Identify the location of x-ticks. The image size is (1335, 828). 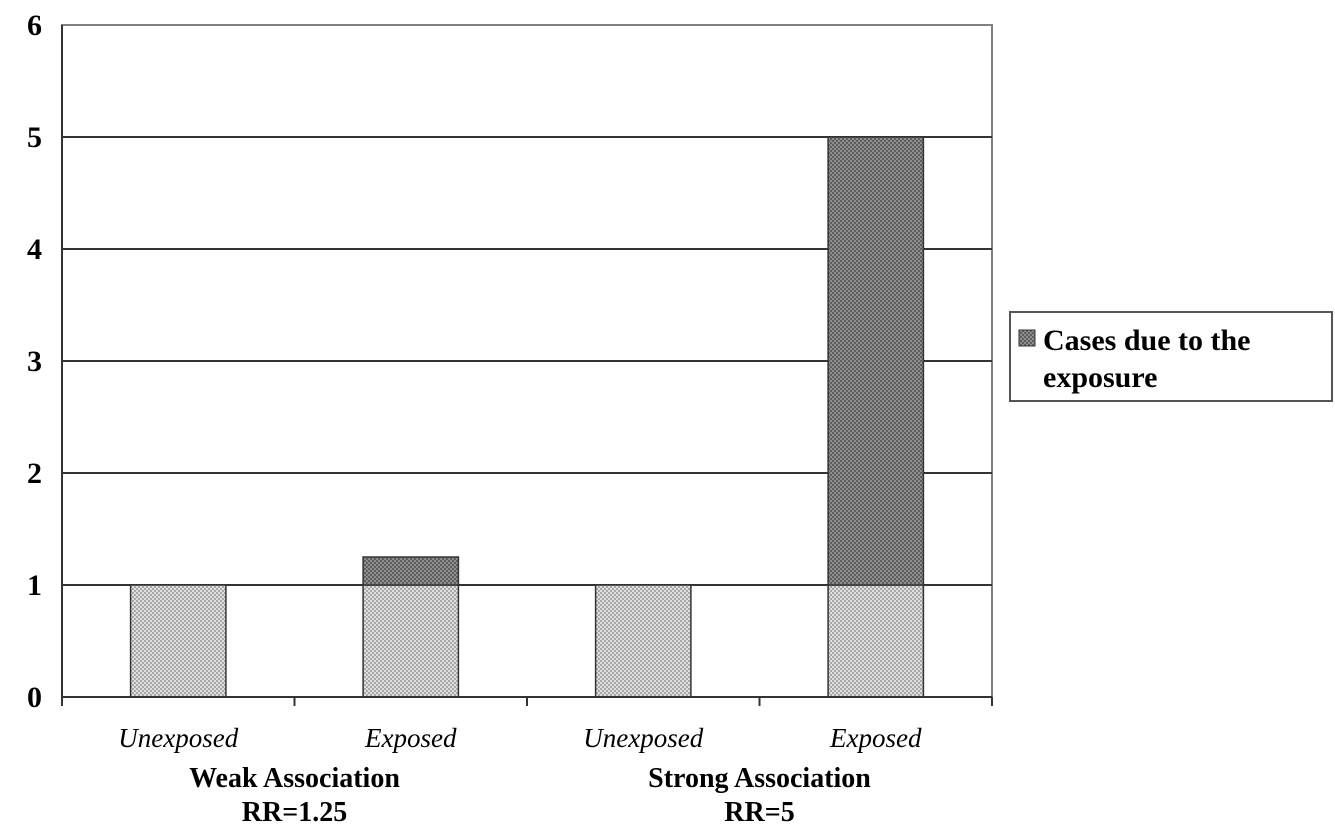
(527, 701).